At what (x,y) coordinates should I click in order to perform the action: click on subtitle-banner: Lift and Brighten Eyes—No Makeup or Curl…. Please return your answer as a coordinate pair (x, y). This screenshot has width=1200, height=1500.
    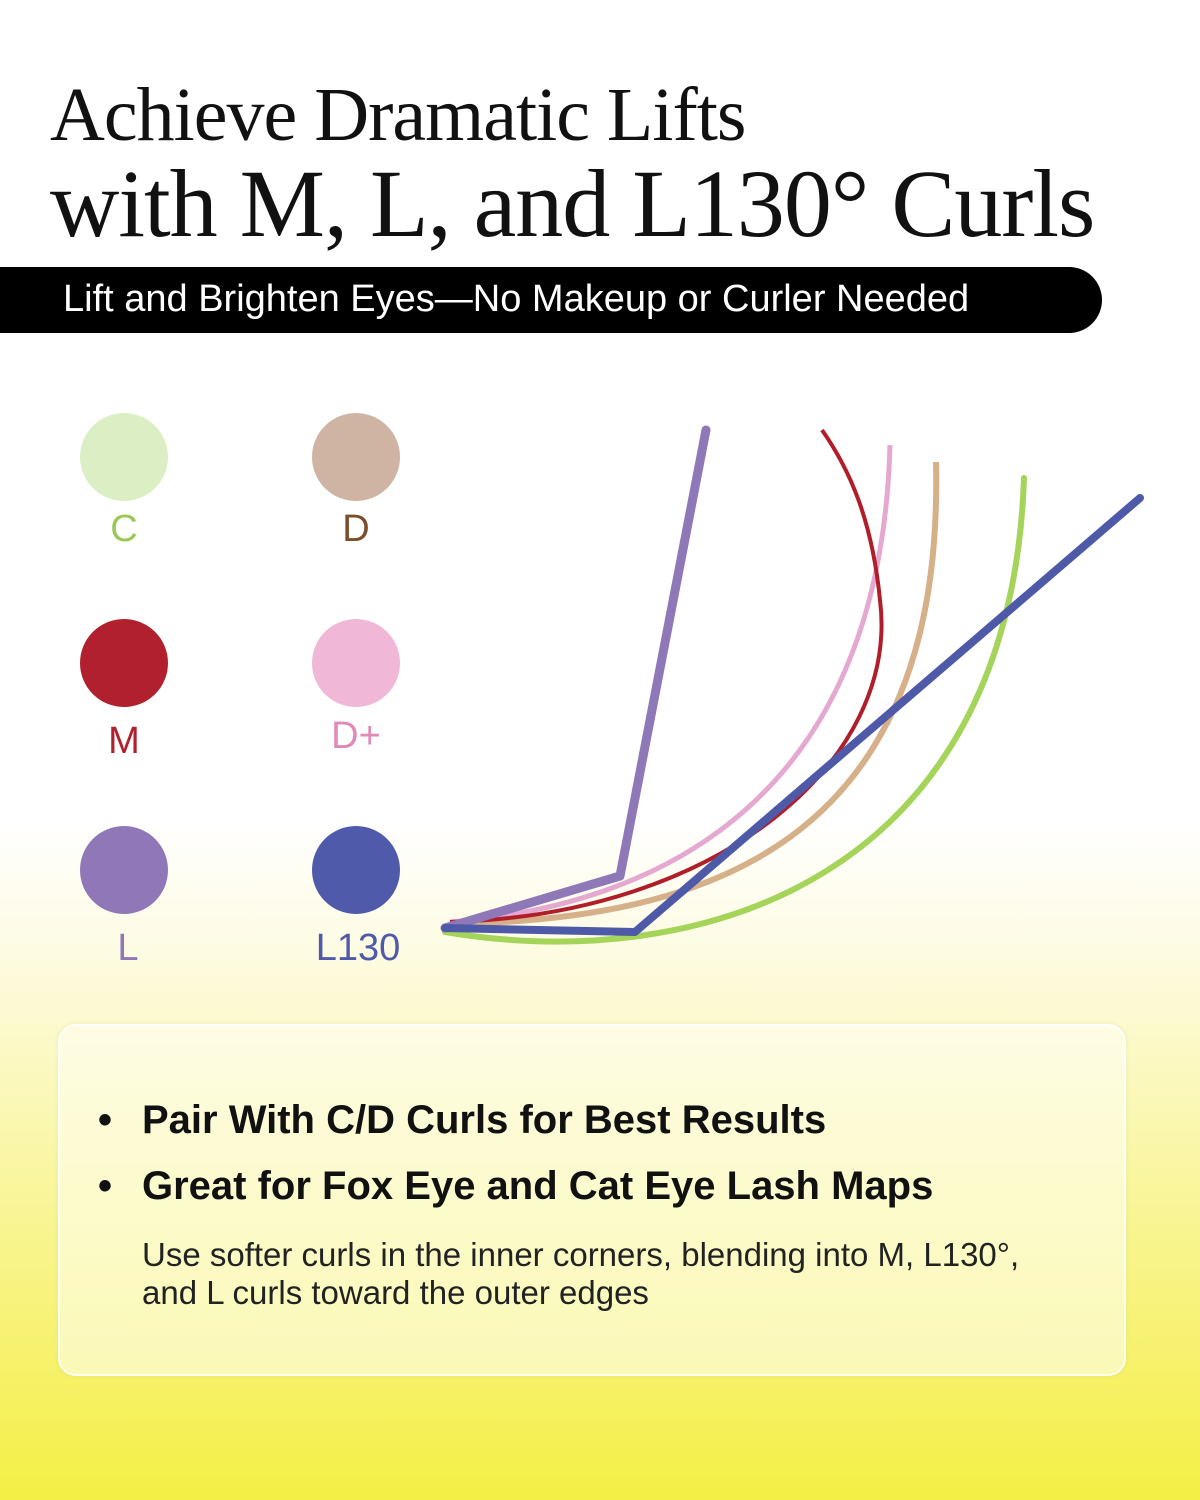
    Looking at the image, I should click on (551, 300).